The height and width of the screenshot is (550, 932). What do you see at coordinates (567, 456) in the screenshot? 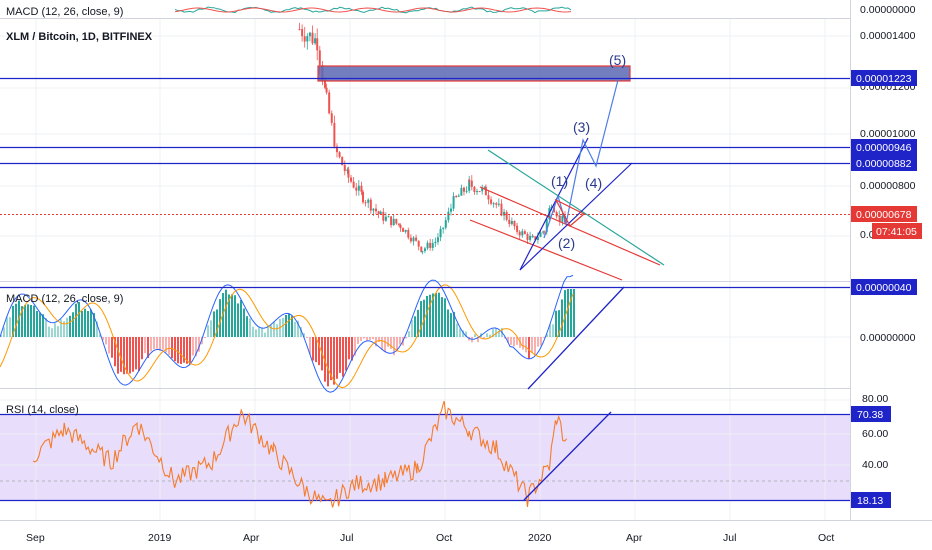
I see `rsi-trendline` at bounding box center [567, 456].